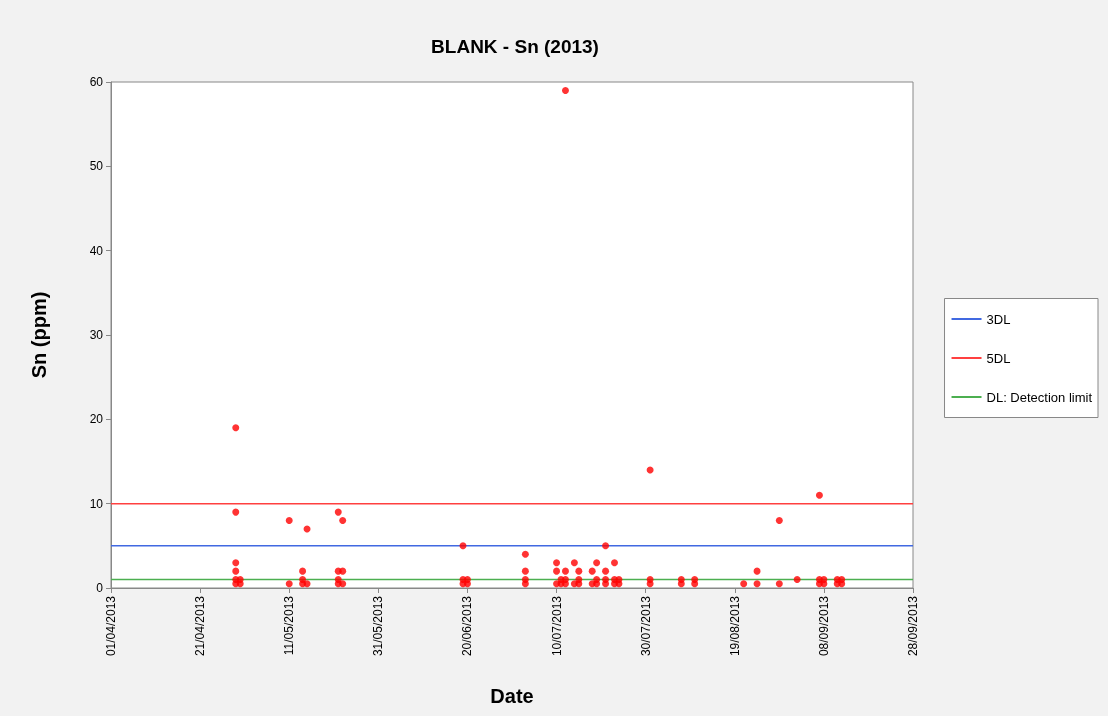 This screenshot has height=716, width=1108. Describe the element at coordinates (96, 250) in the screenshot. I see `y-tick-label: 40` at that location.